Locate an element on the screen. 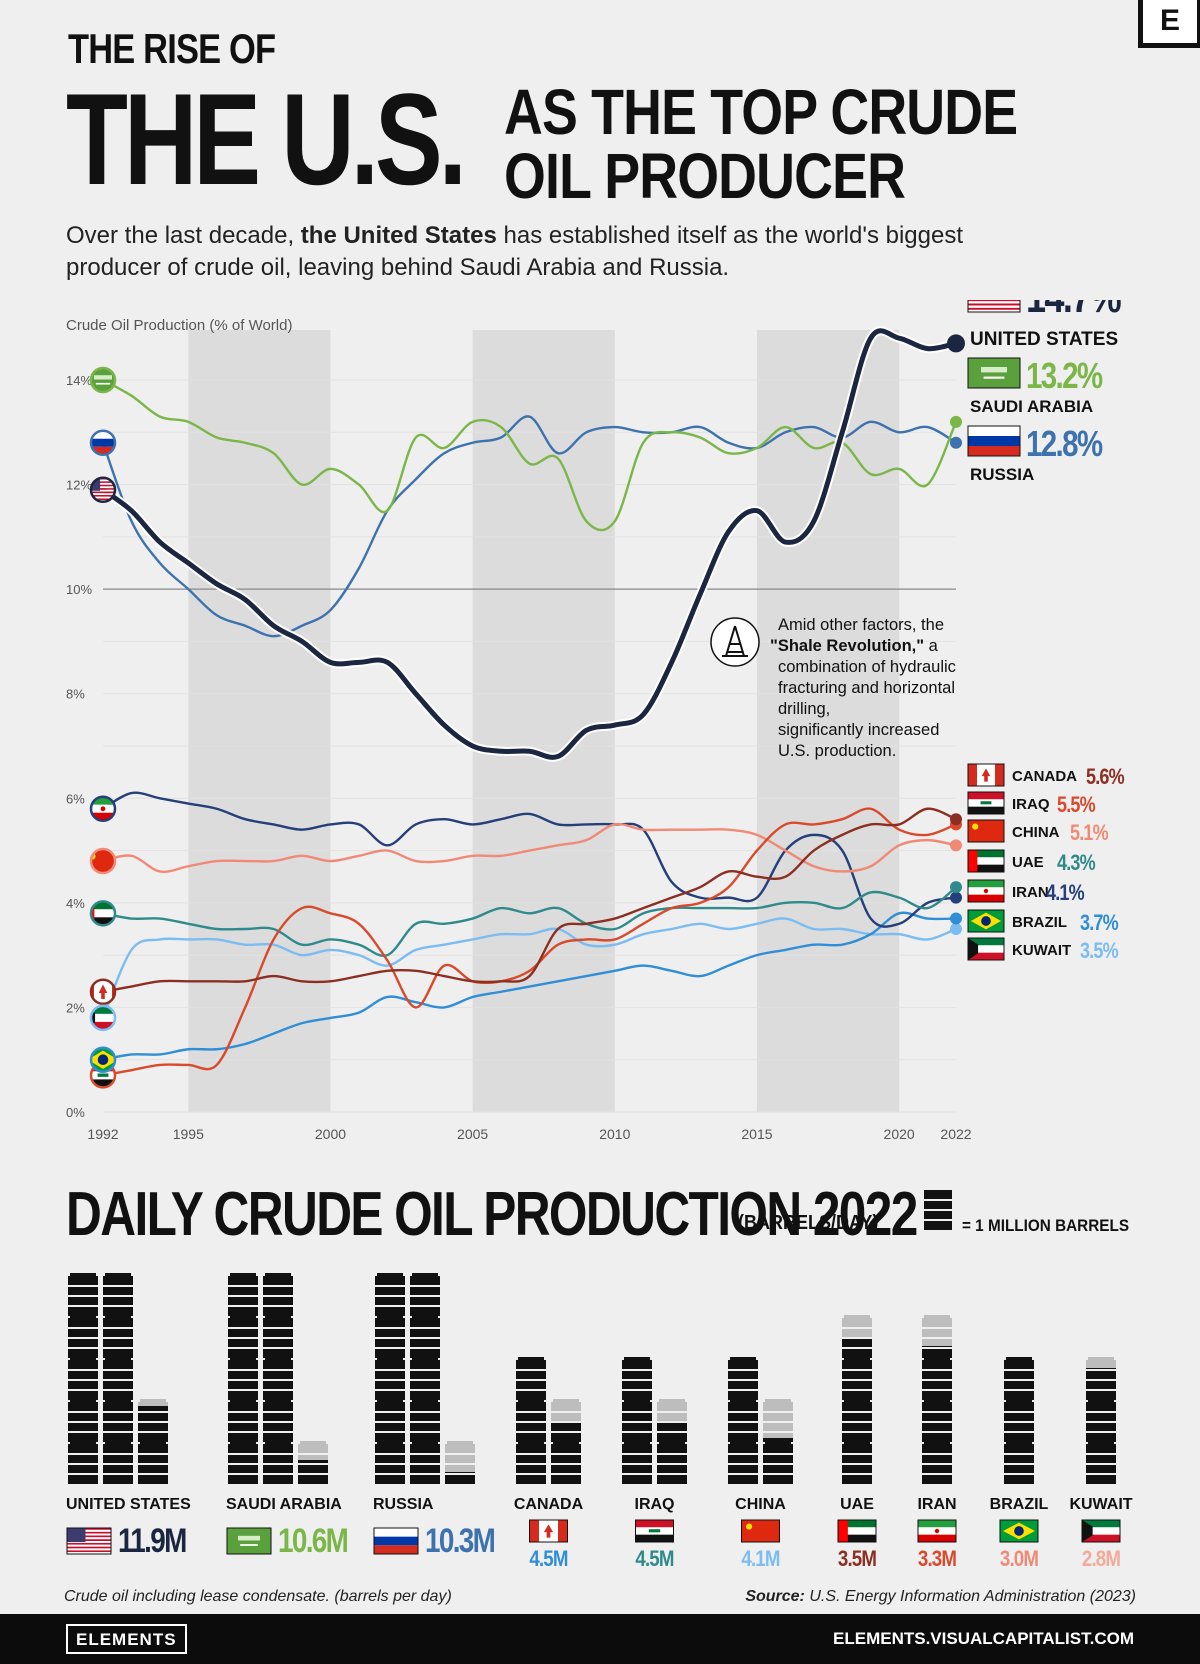 This screenshot has height=1664, width=1200. y-axis-title: Crude Oil Production (% of World) is located at coordinates (179, 325).